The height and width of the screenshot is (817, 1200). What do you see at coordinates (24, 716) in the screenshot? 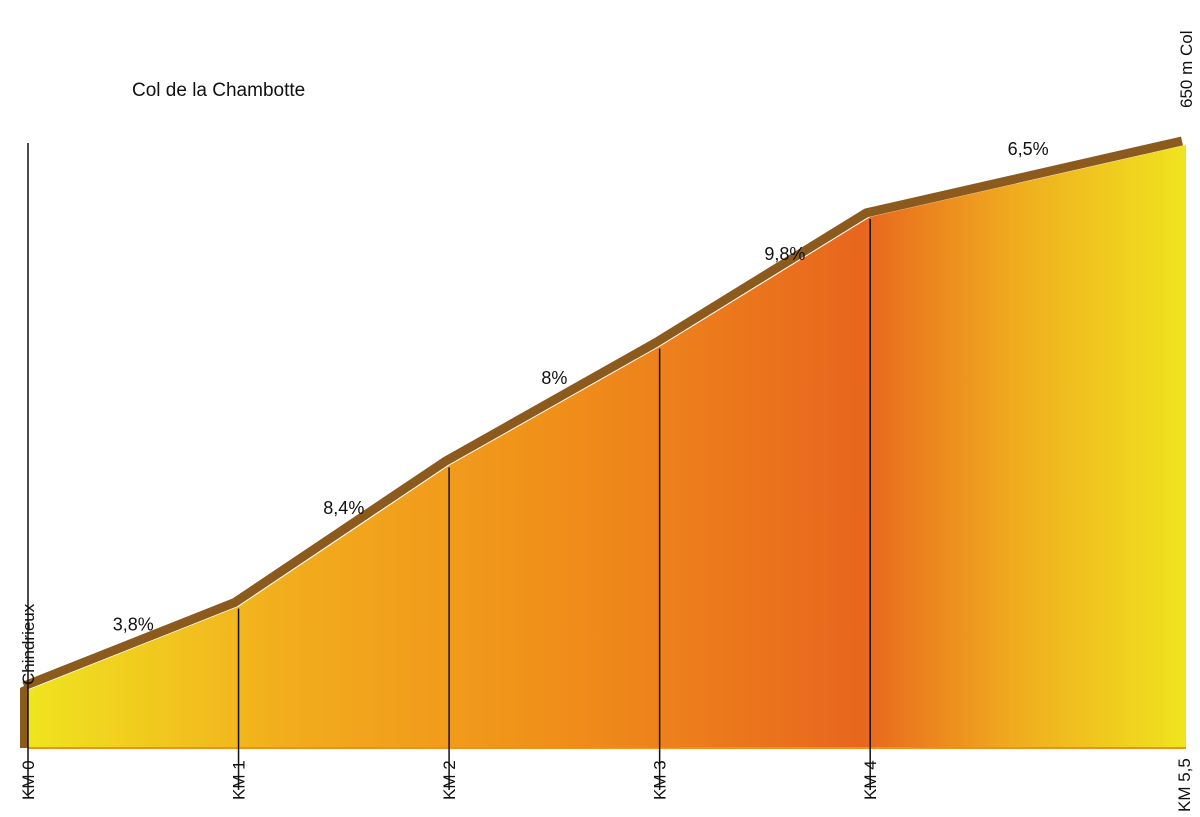
I see `start-block` at bounding box center [24, 716].